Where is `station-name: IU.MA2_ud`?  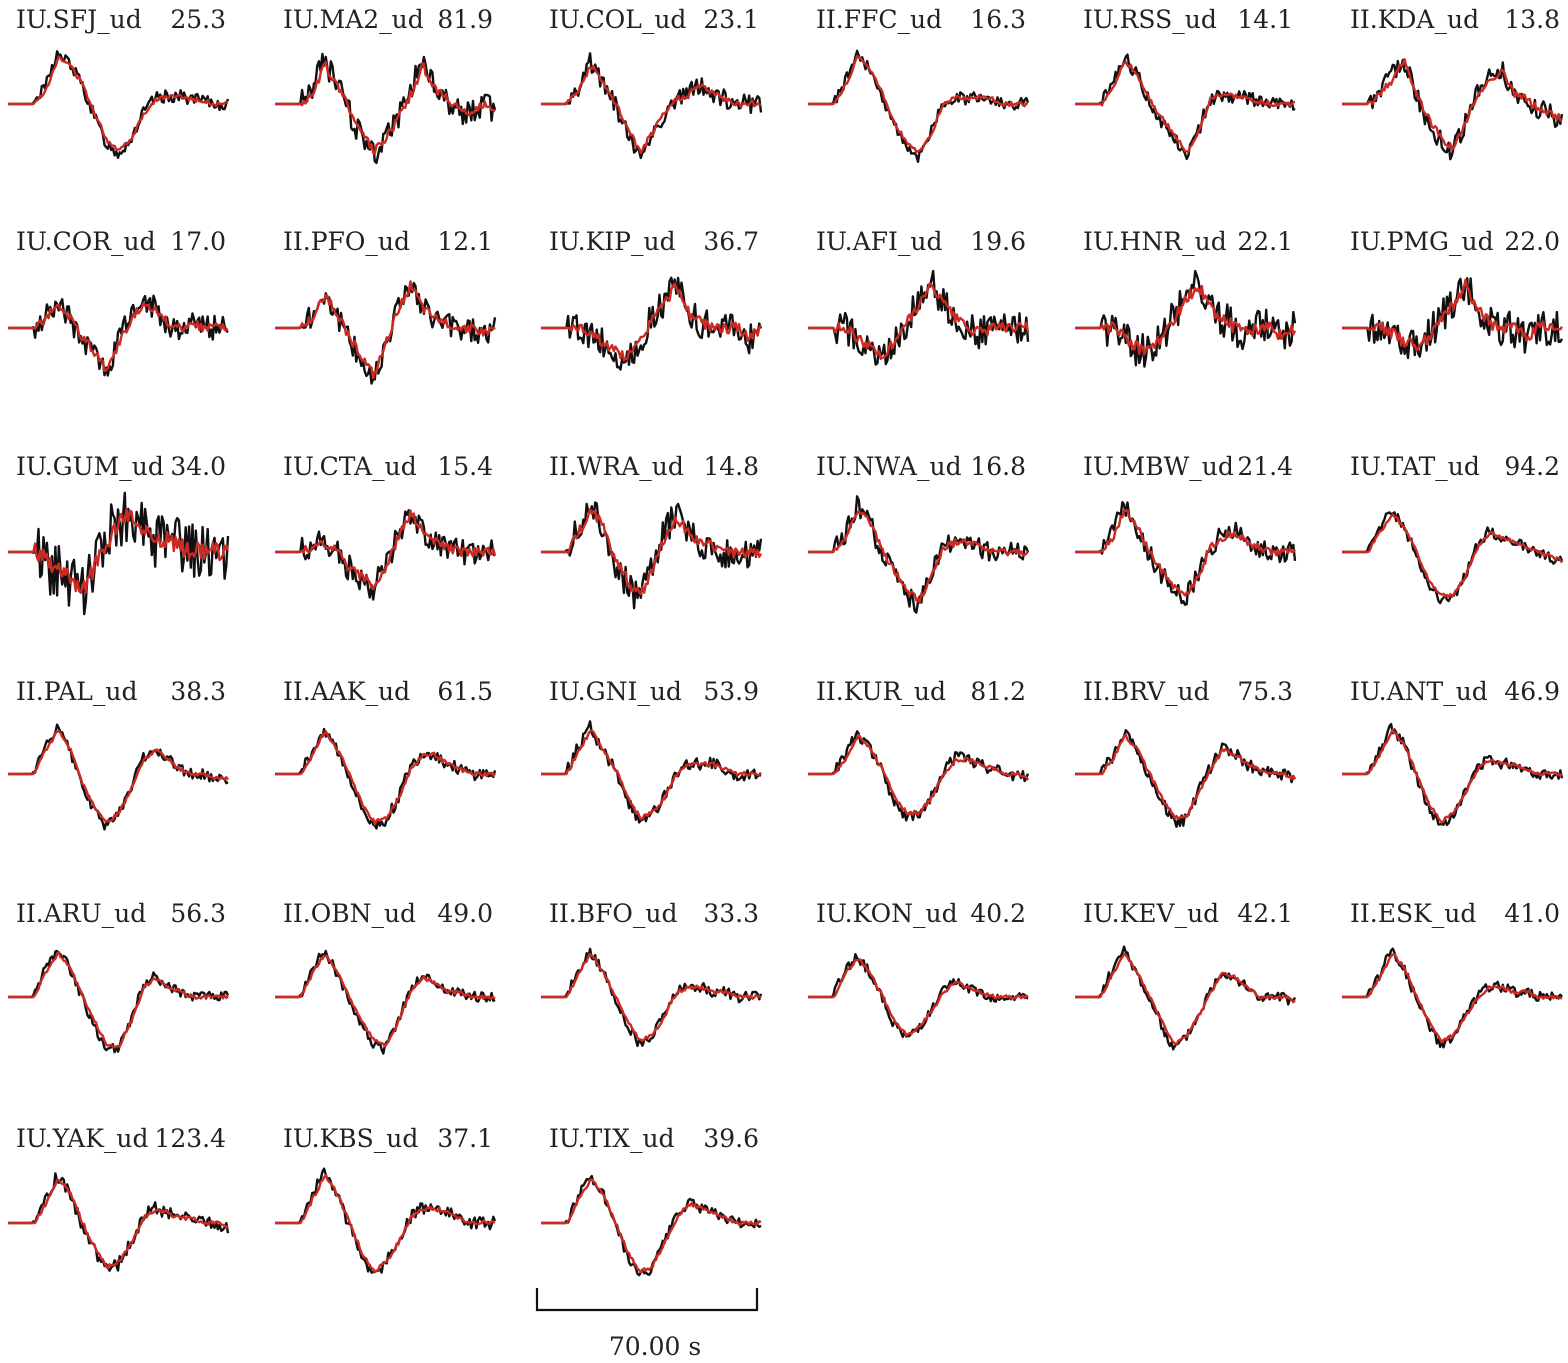 station-name: IU.MA2_ud is located at coordinates (353, 19).